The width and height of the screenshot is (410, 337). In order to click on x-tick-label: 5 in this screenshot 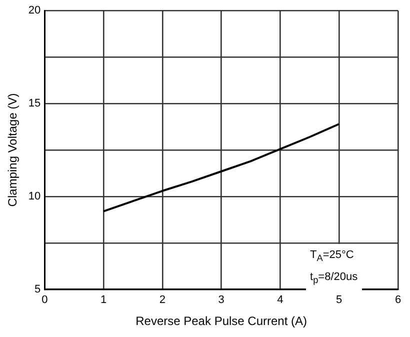, I will do `click(339, 300)`.